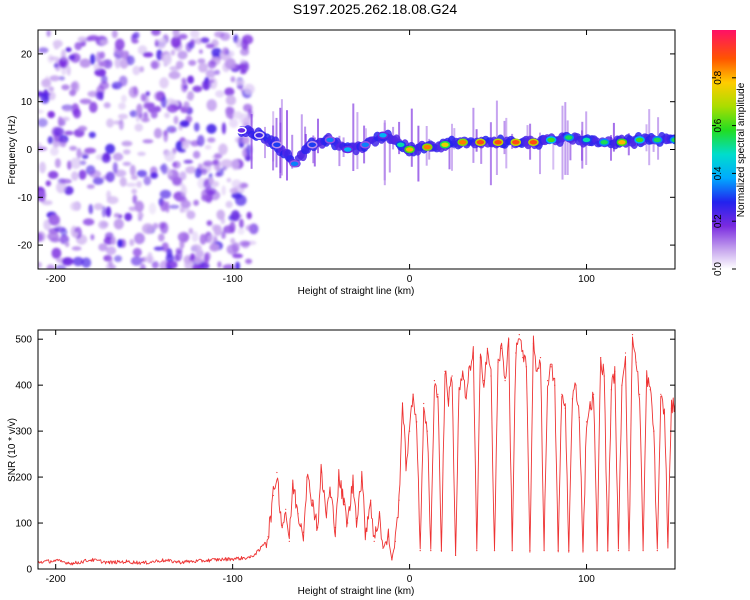 This screenshot has width=750, height=600. Describe the element at coordinates (586, 279) in the screenshot. I see `x-tick-label: 100` at that location.